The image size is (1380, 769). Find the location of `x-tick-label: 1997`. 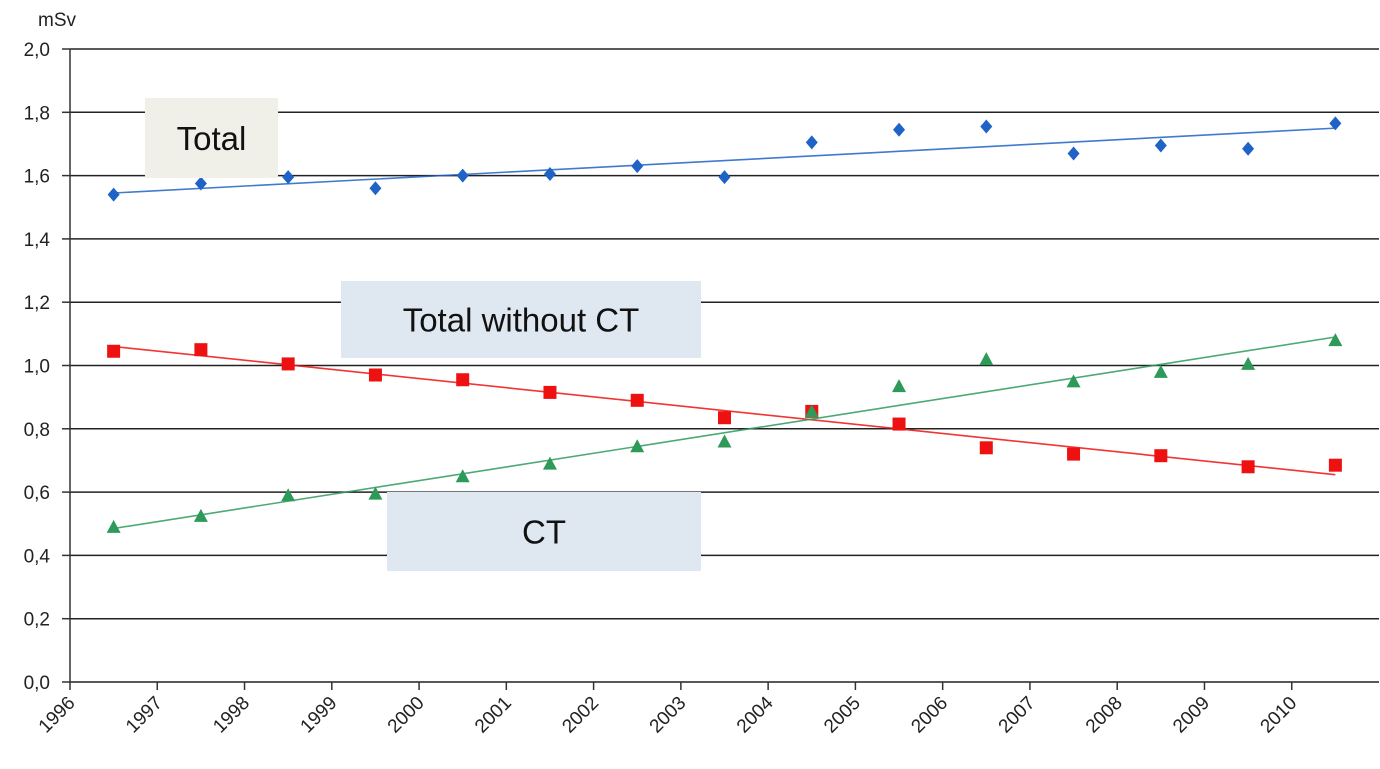

x-tick-label: 1997 is located at coordinates (144, 715).